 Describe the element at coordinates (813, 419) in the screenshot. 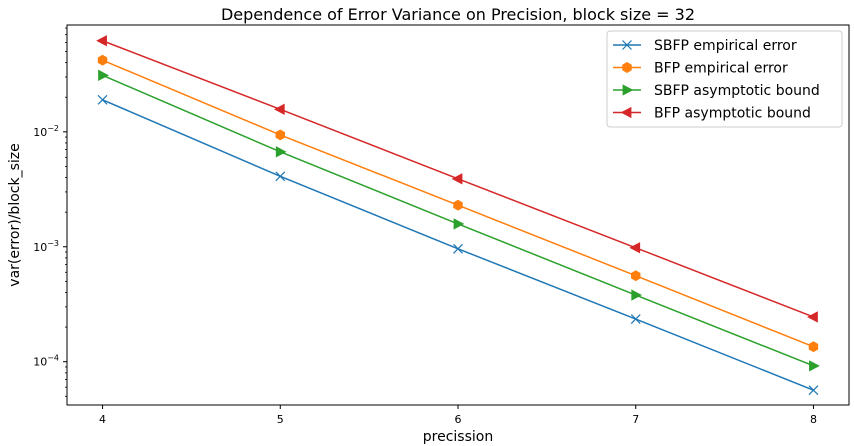

I see `x-tick-label: 8` at that location.